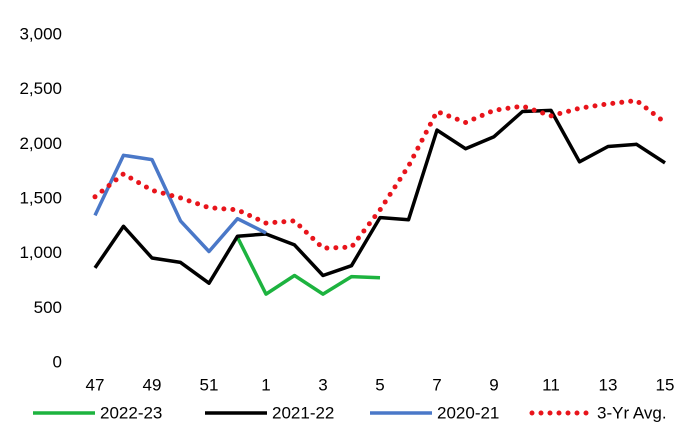 This screenshot has width=684, height=426. Describe the element at coordinates (40, 252) in the screenshot. I see `y-tick-label: 1,000` at that location.